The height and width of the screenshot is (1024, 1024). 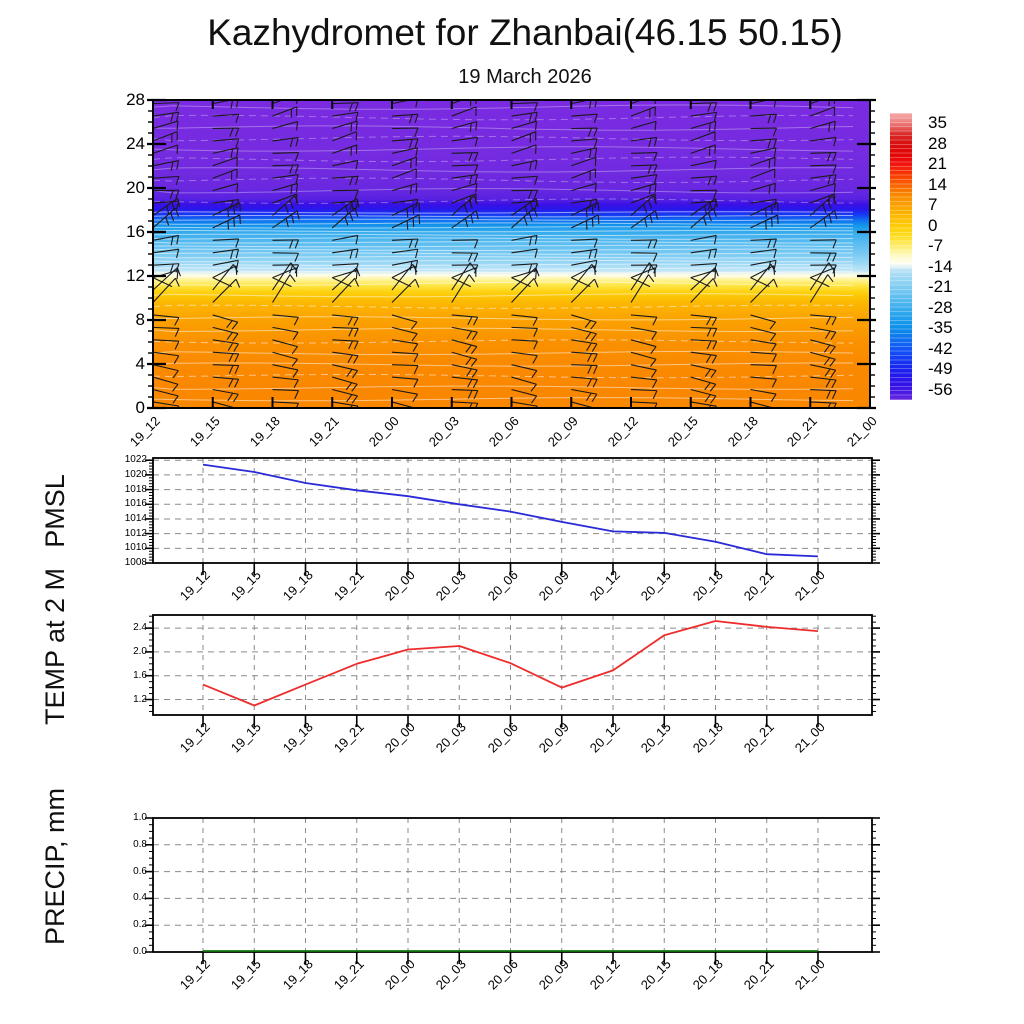 What do you see at coordinates (901, 256) in the screenshot?
I see `colorbar` at bounding box center [901, 256].